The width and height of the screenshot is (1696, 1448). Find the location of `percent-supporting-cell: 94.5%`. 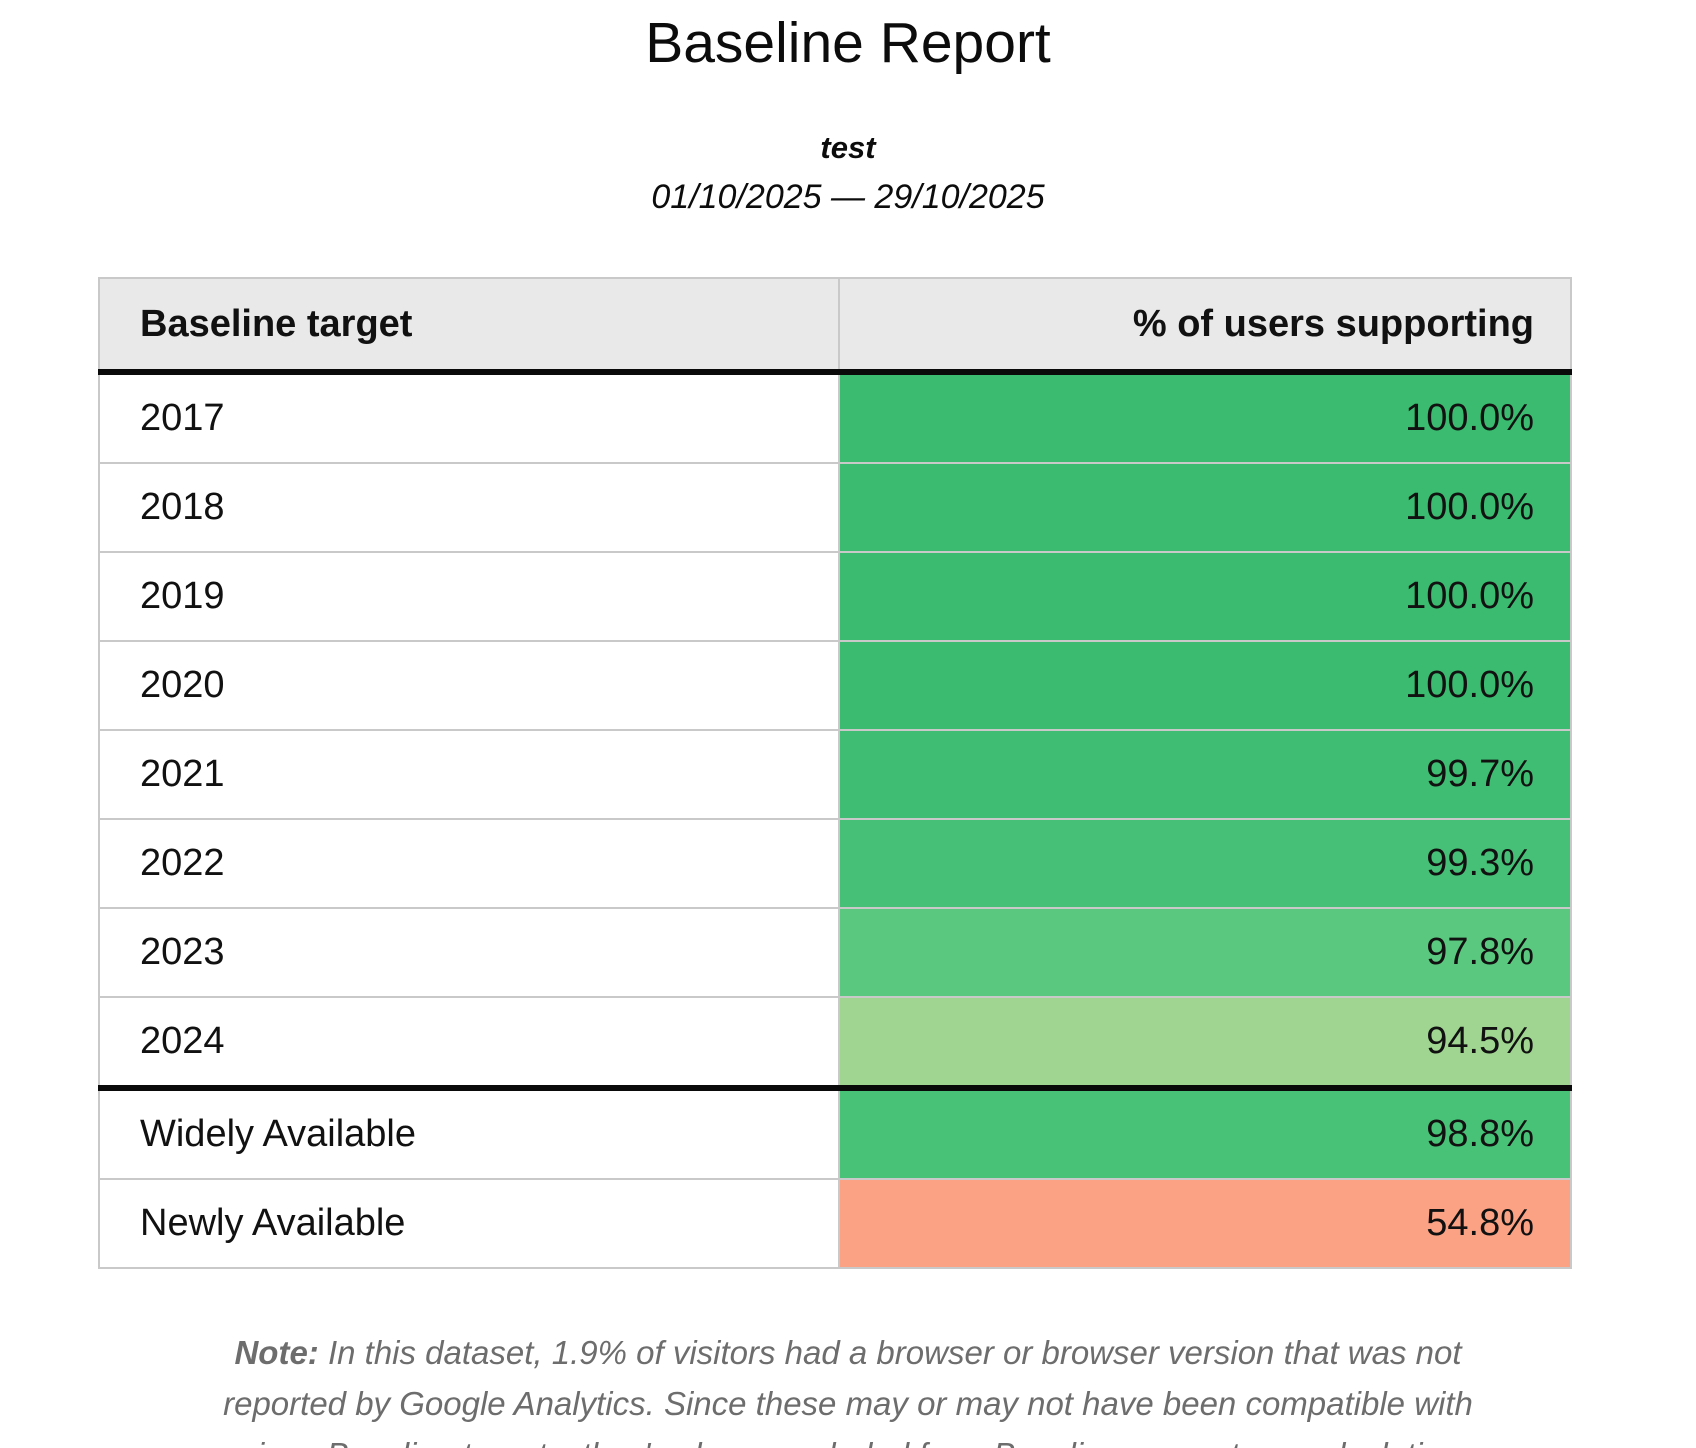

percent-supporting-cell: 94.5% is located at coordinates (1204, 1042).